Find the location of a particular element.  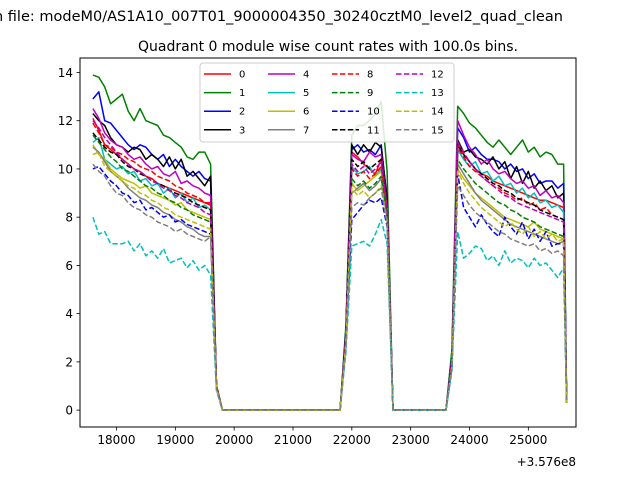

legend-label-15: 15 is located at coordinates (437, 130).